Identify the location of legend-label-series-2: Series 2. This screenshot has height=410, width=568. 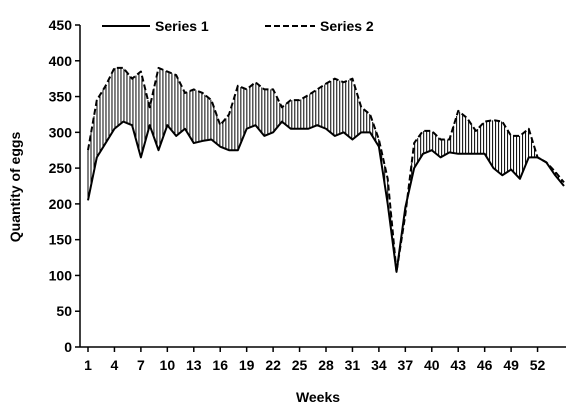
(347, 26).